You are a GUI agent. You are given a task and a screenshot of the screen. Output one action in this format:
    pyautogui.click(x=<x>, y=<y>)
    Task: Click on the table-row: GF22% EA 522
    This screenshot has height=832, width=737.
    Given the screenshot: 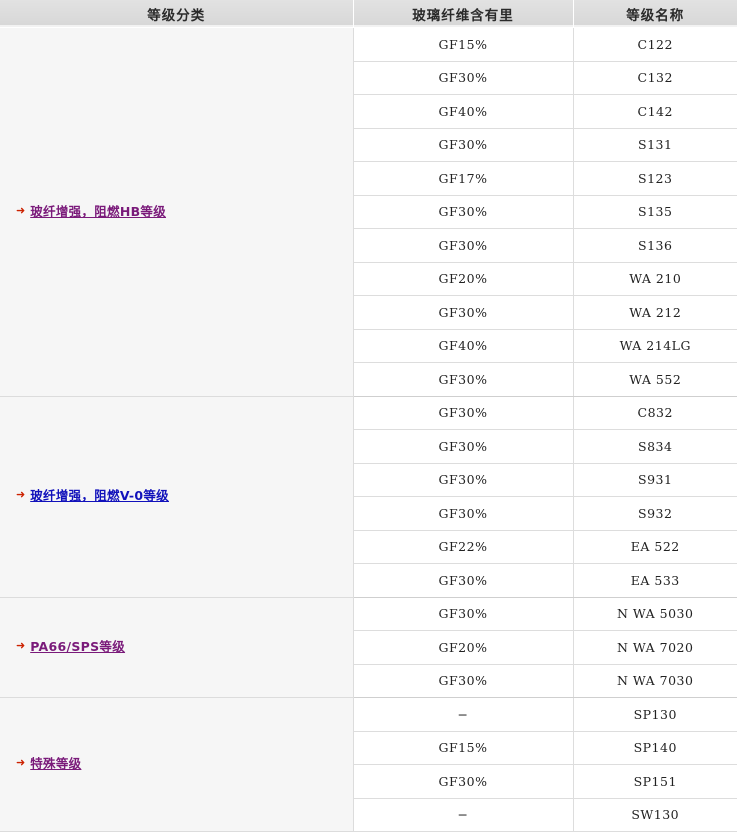 What is the action you would take?
    pyautogui.click(x=368, y=547)
    